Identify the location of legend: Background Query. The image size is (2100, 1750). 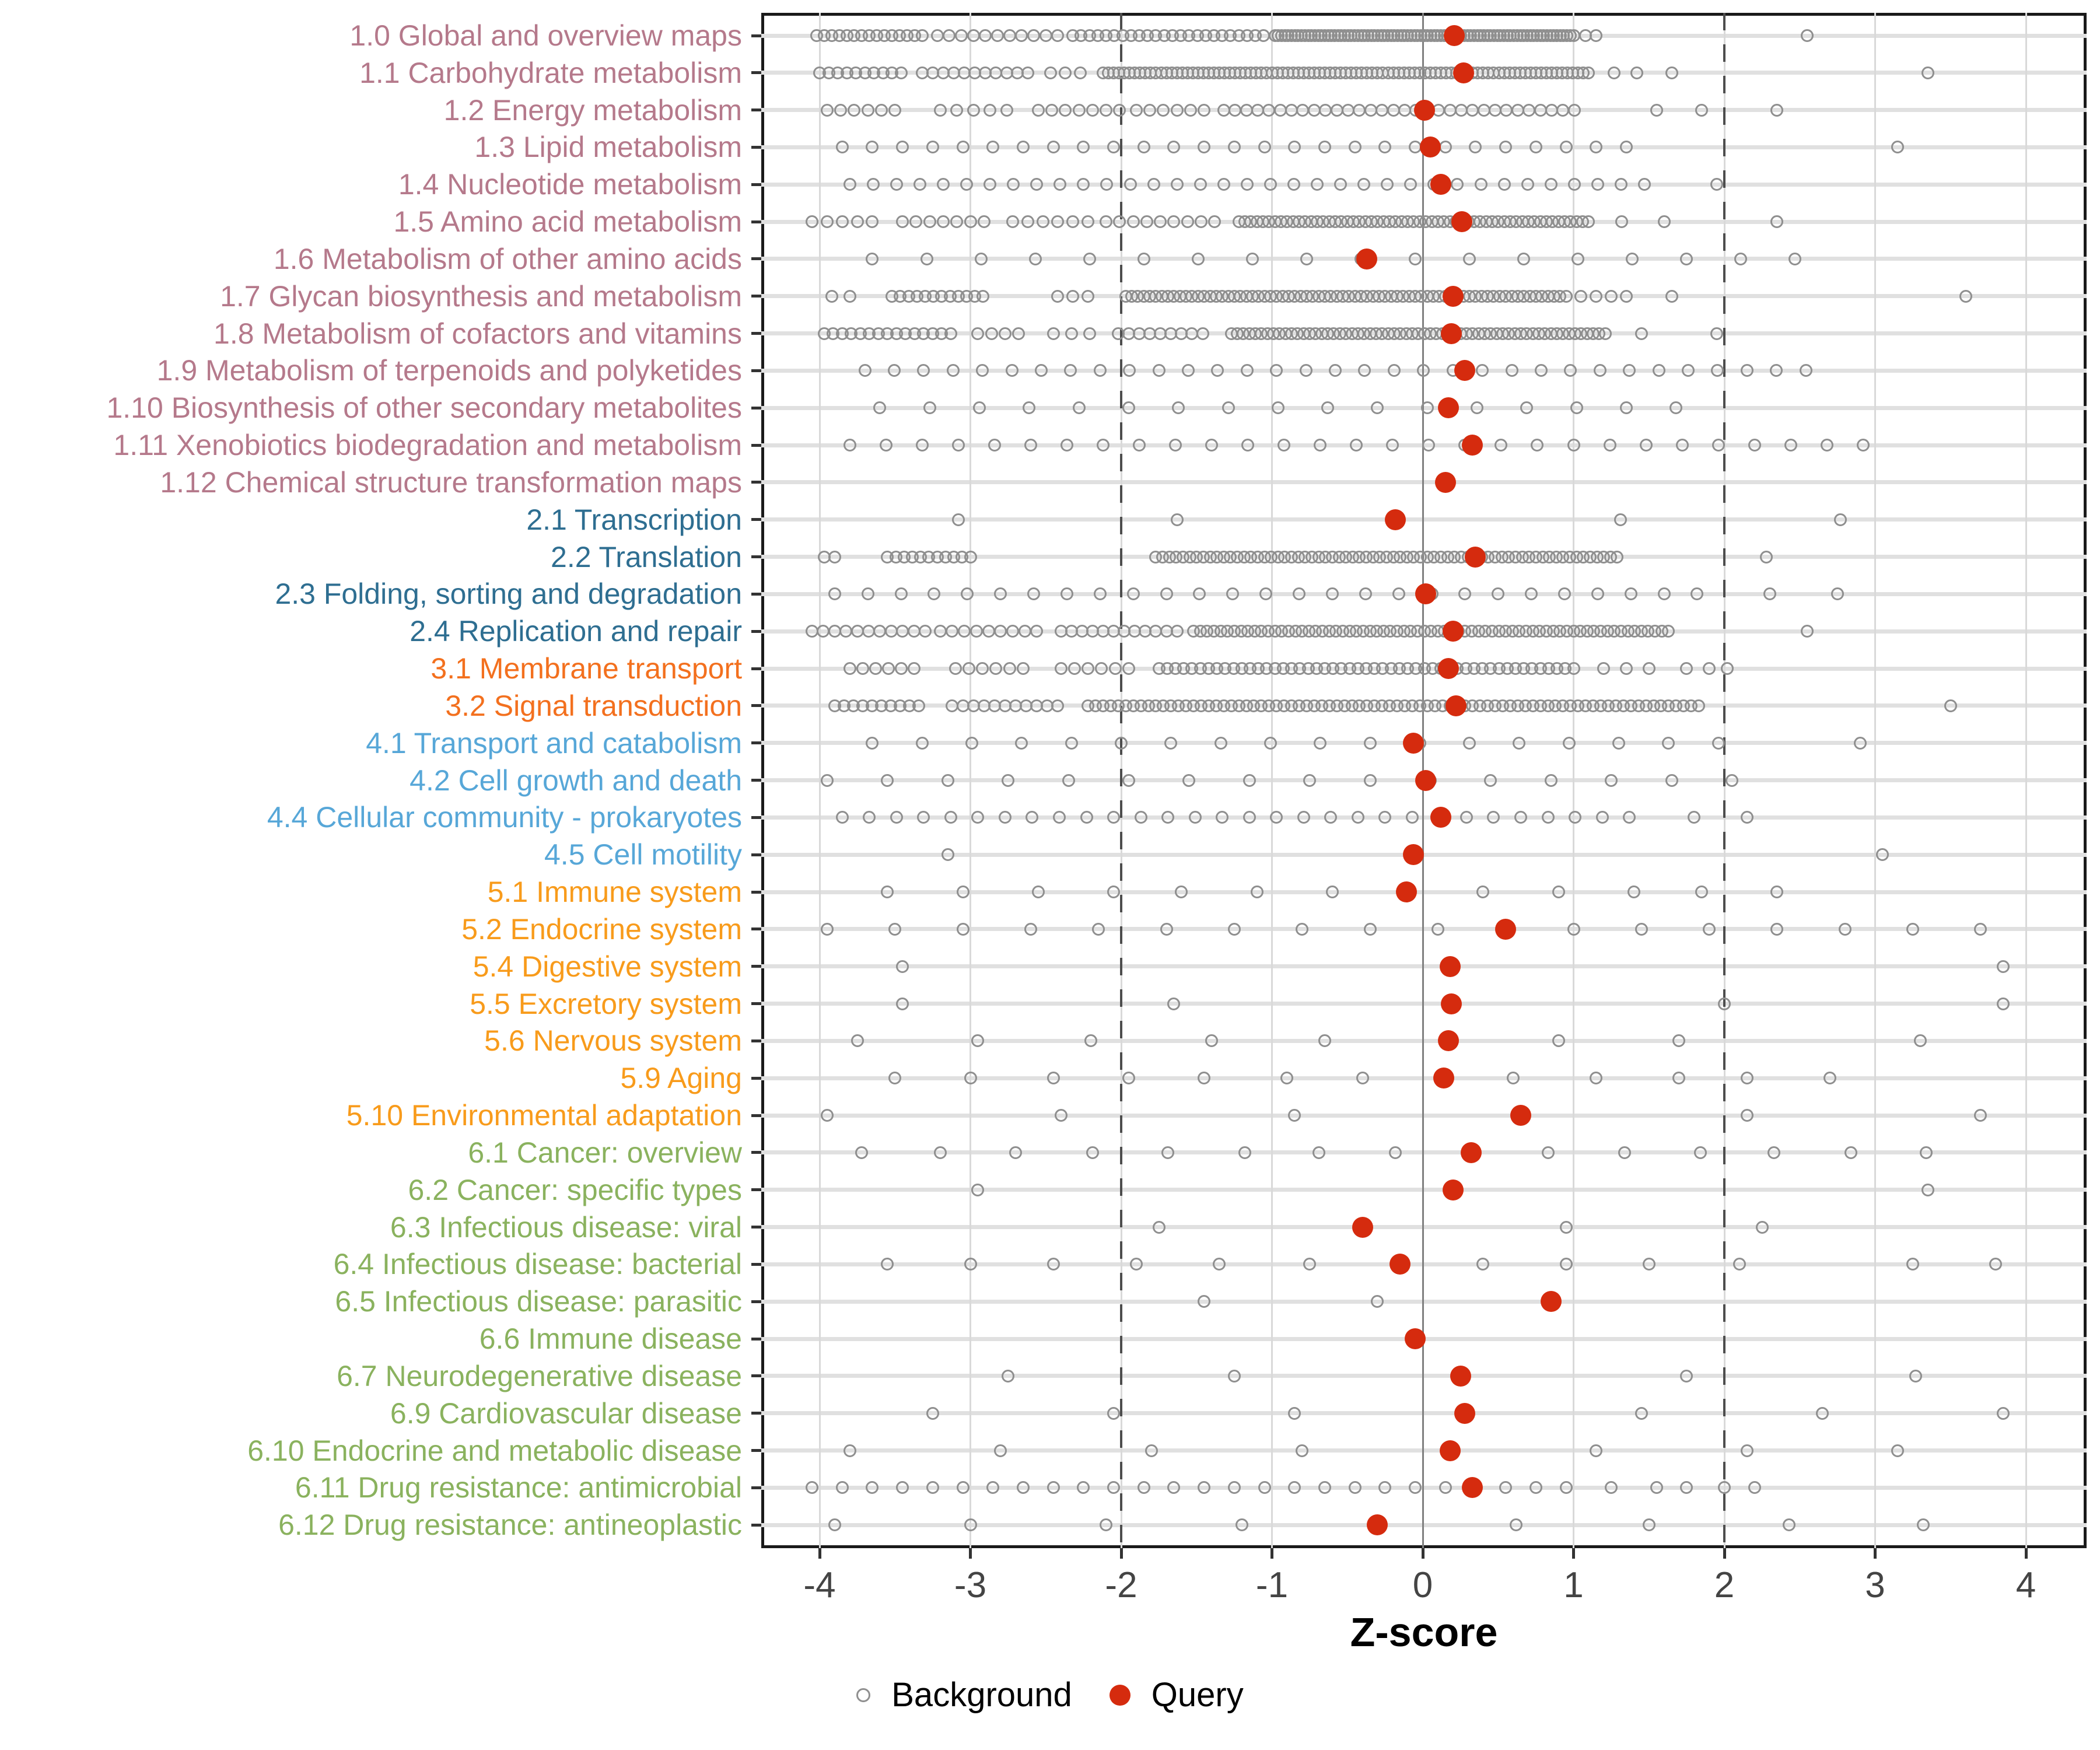
(1050, 1694).